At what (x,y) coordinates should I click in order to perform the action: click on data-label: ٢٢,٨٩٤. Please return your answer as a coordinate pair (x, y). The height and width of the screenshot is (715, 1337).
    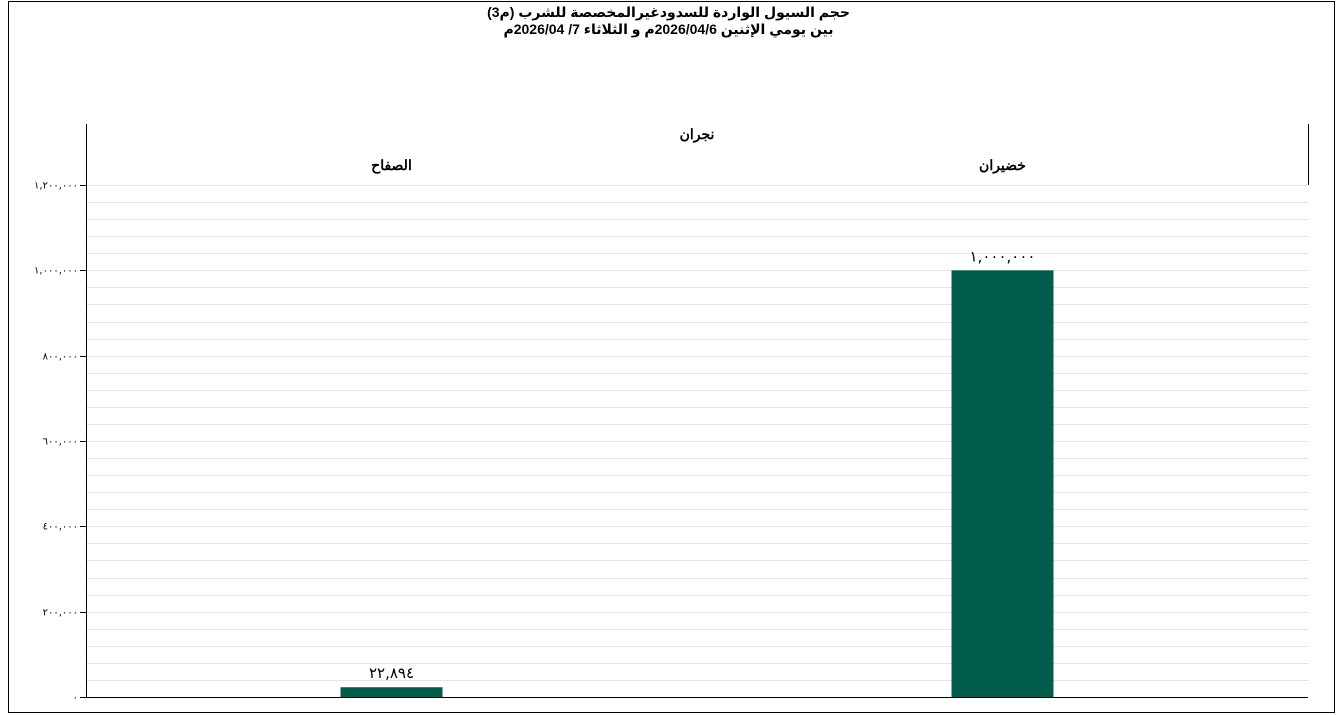
    Looking at the image, I should click on (391, 673).